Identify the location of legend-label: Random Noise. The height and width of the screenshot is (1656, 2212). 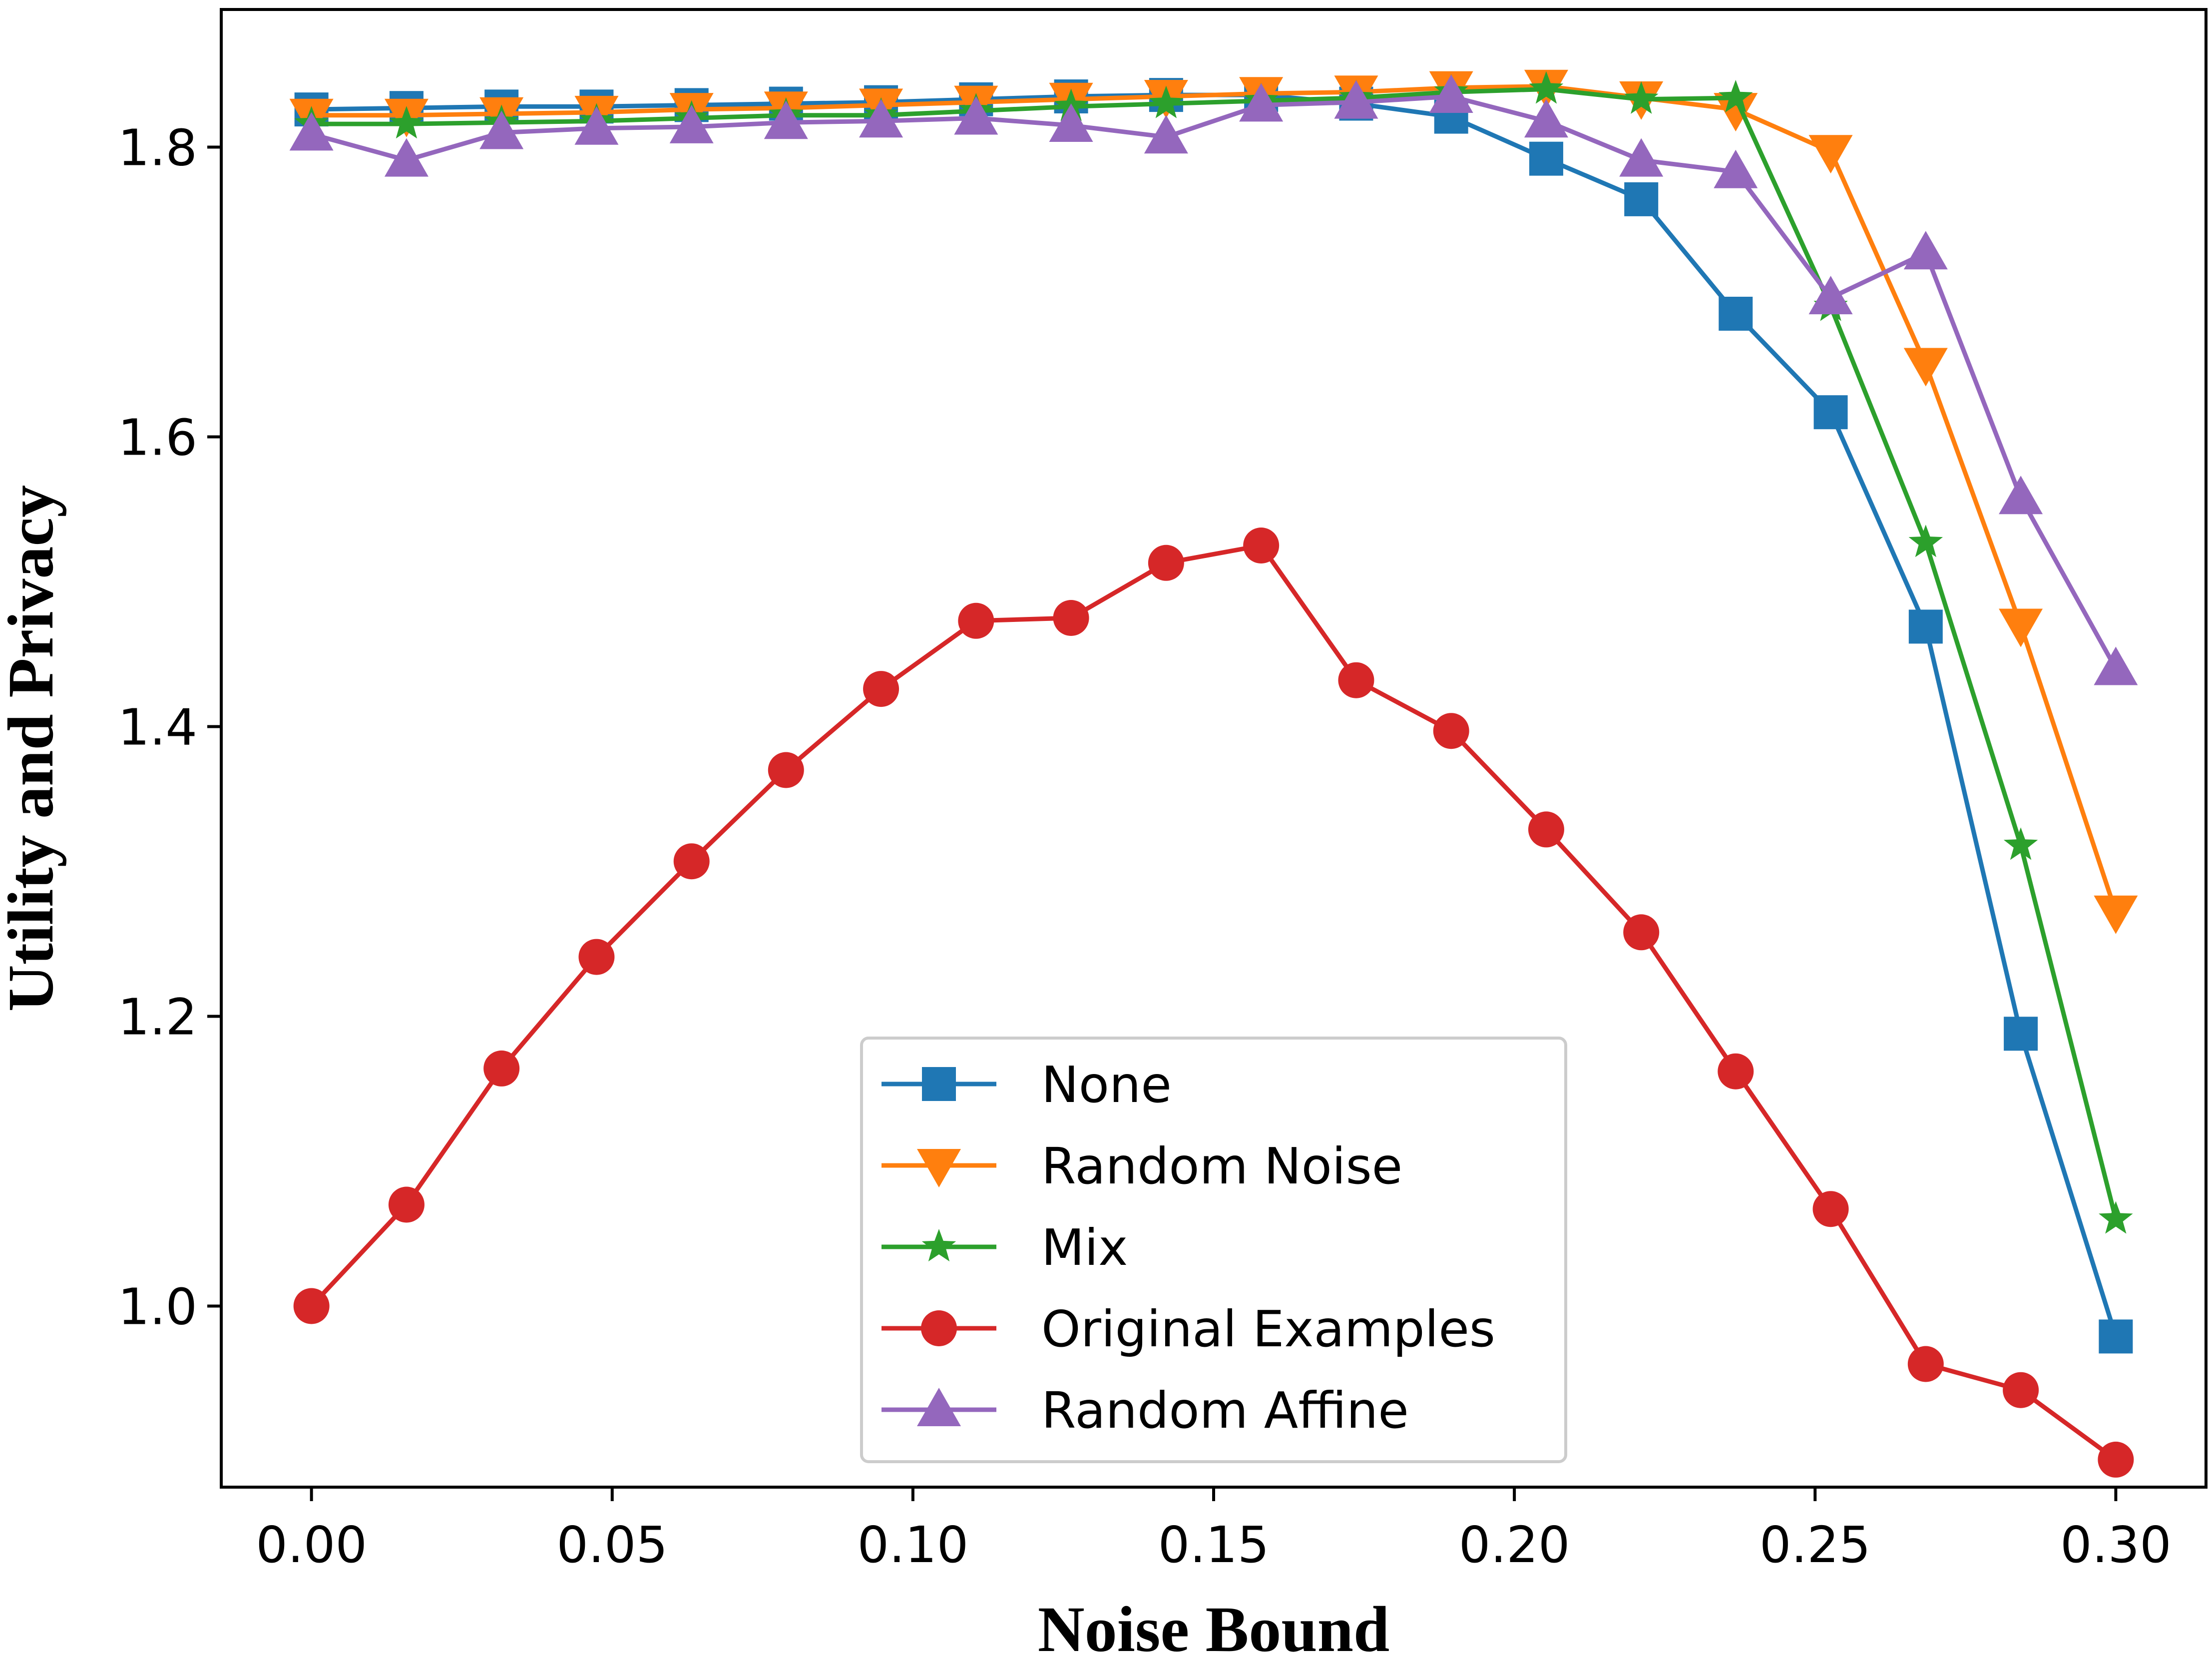
(1221, 1166).